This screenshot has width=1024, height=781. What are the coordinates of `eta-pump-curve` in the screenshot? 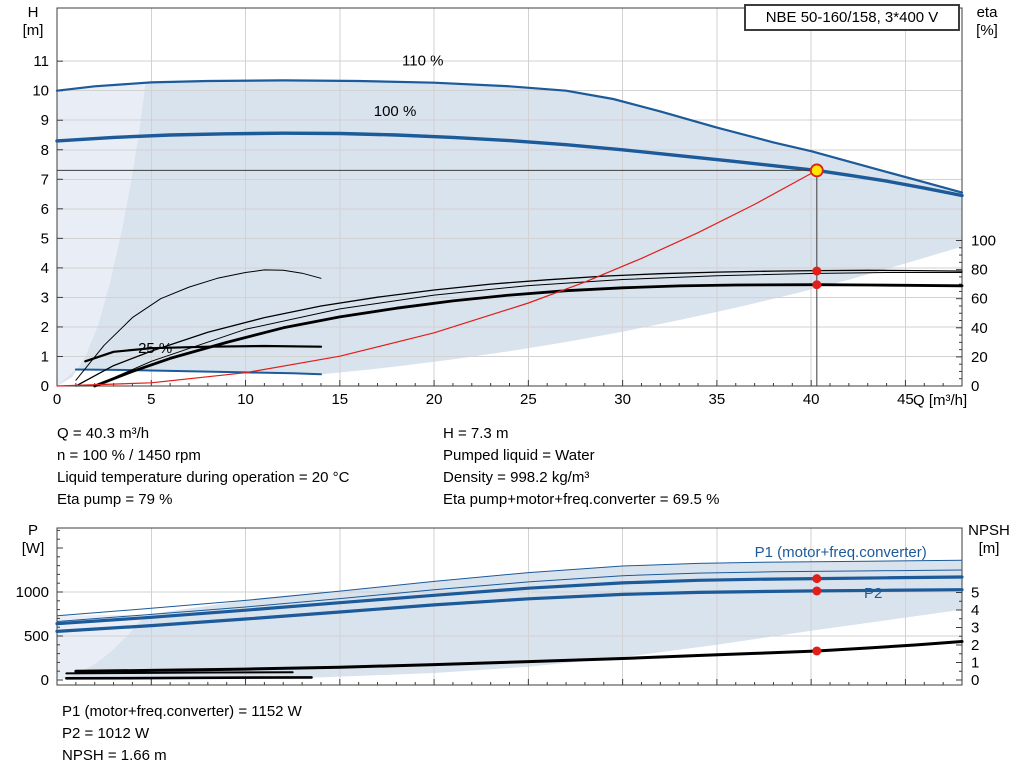 It's located at (519, 328).